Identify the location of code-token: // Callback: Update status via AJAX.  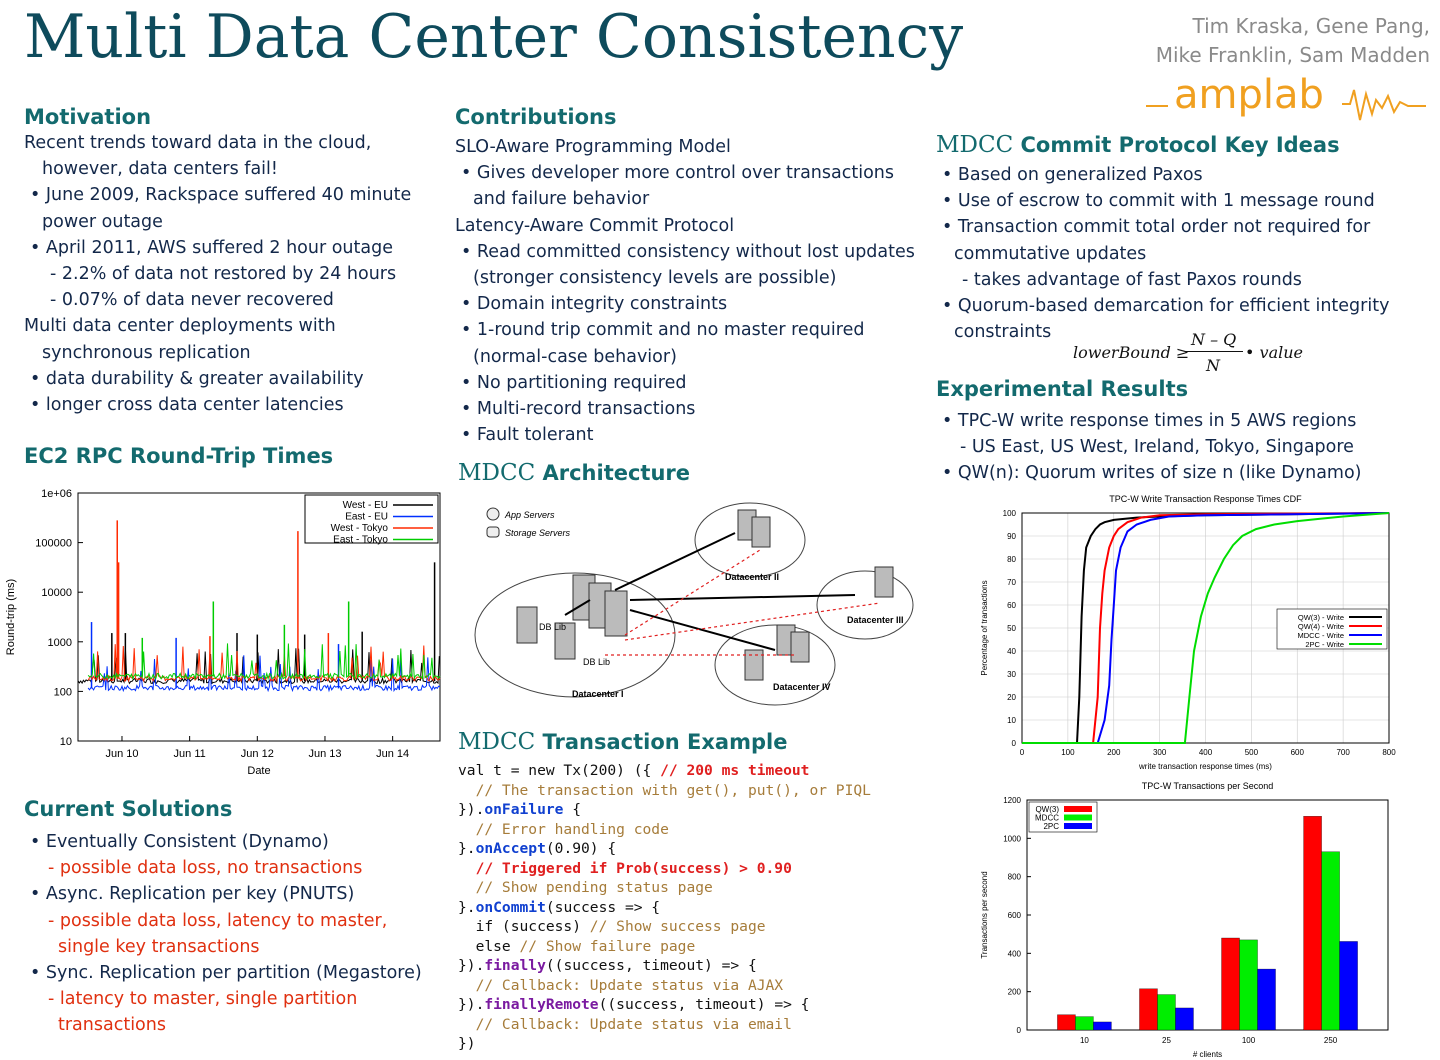
(621, 985).